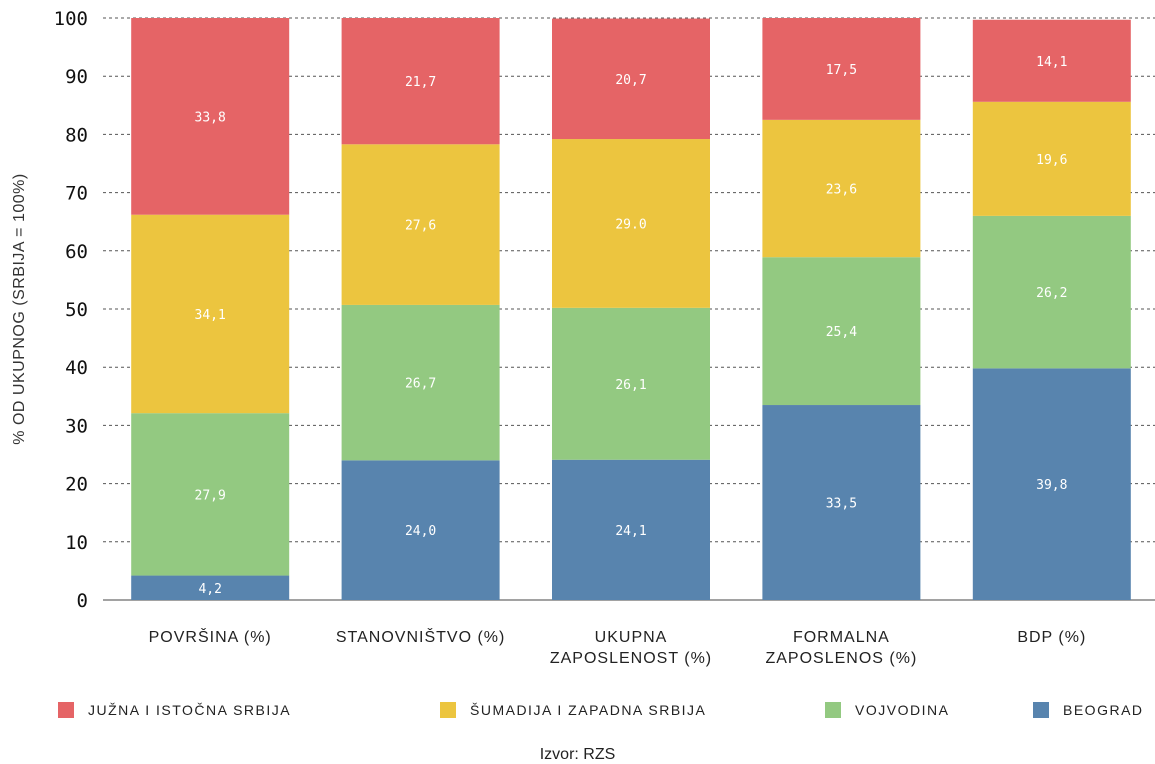 This screenshot has height=764, width=1155. I want to click on y-tick-label: 100, so click(71, 19).